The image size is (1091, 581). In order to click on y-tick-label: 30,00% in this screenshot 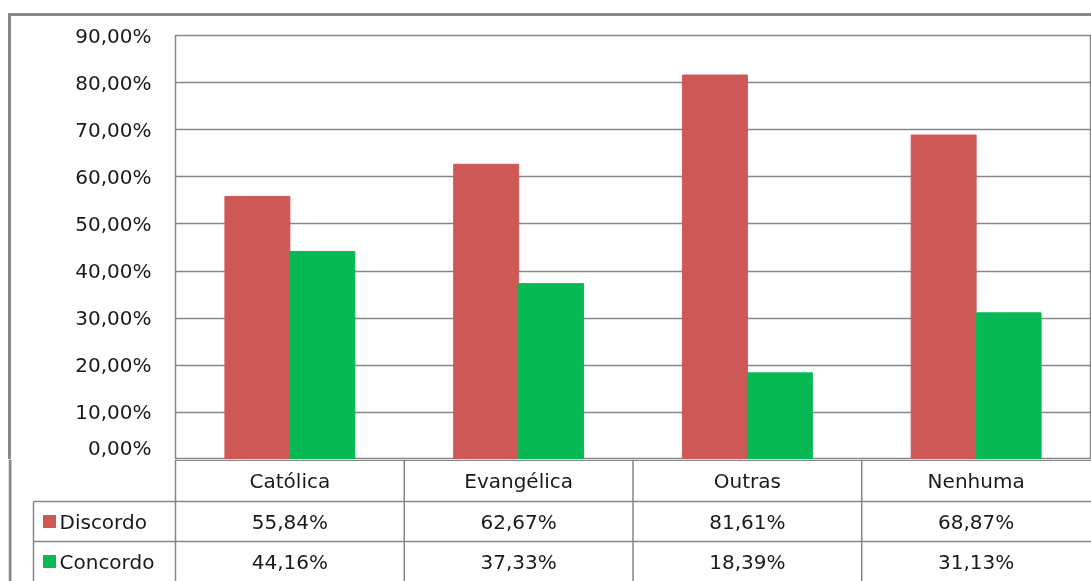, I will do `click(113, 318)`.